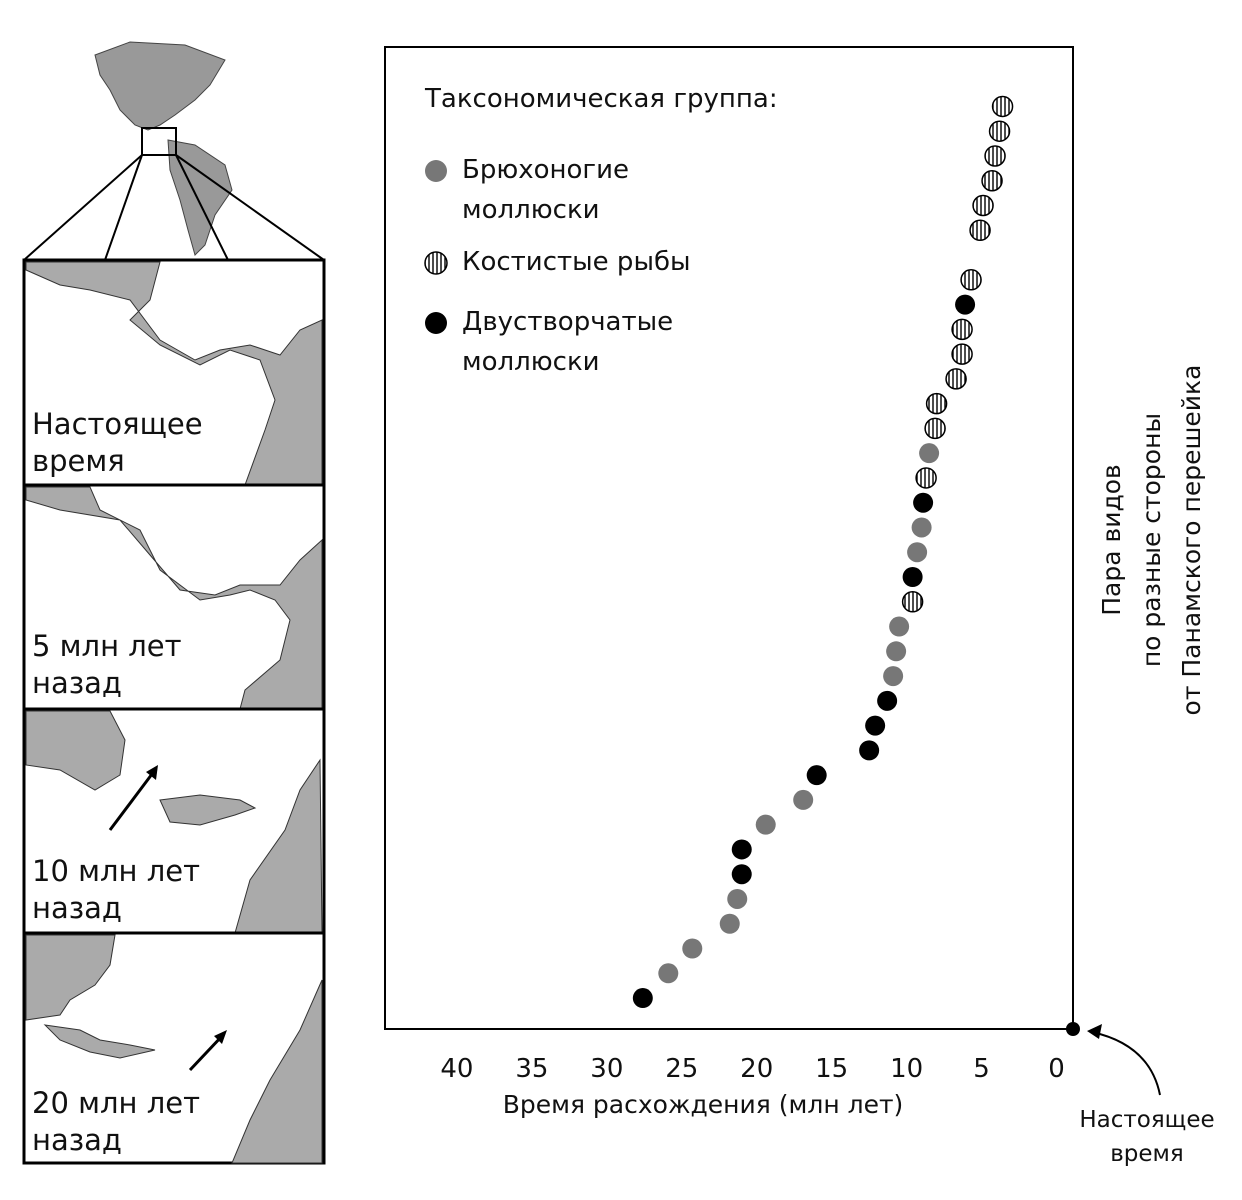 Image resolution: width=1242 pixels, height=1200 pixels. I want to click on y-axis-label: по разные стороны, so click(1151, 540).